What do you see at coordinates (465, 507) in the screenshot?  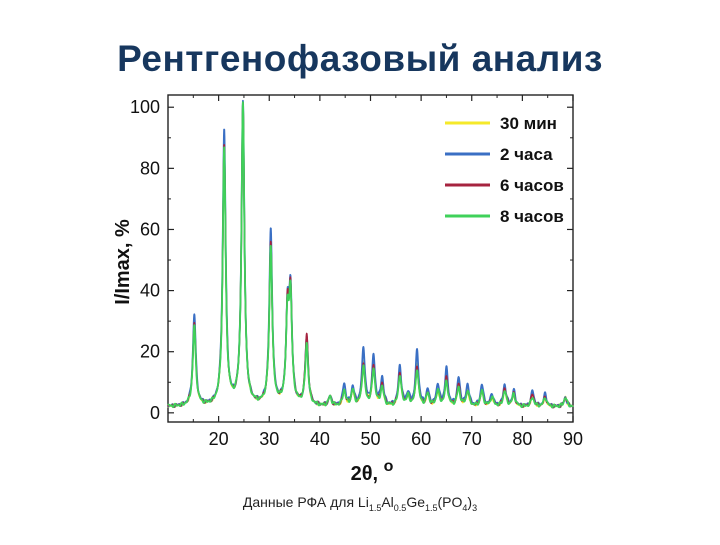 I see `formula-subscript: 4` at bounding box center [465, 507].